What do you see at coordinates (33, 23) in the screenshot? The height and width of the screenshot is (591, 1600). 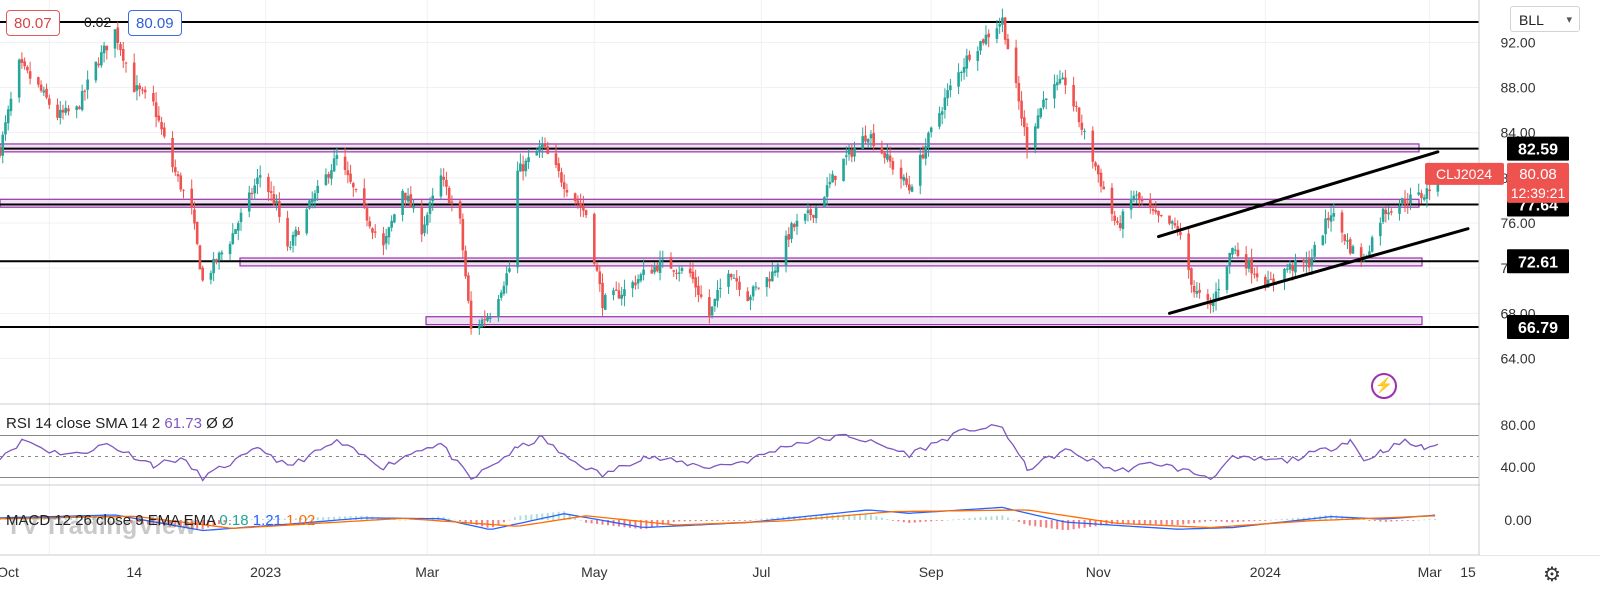 I see `bid-price-box: 80.07` at bounding box center [33, 23].